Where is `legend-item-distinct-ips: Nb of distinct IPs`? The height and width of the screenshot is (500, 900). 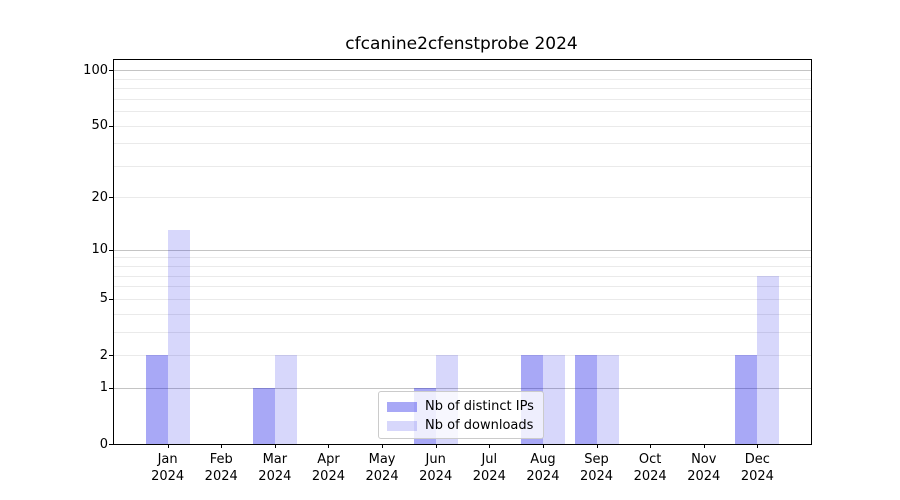 legend-item-distinct-ips: Nb of distinct IPs is located at coordinates (461, 406).